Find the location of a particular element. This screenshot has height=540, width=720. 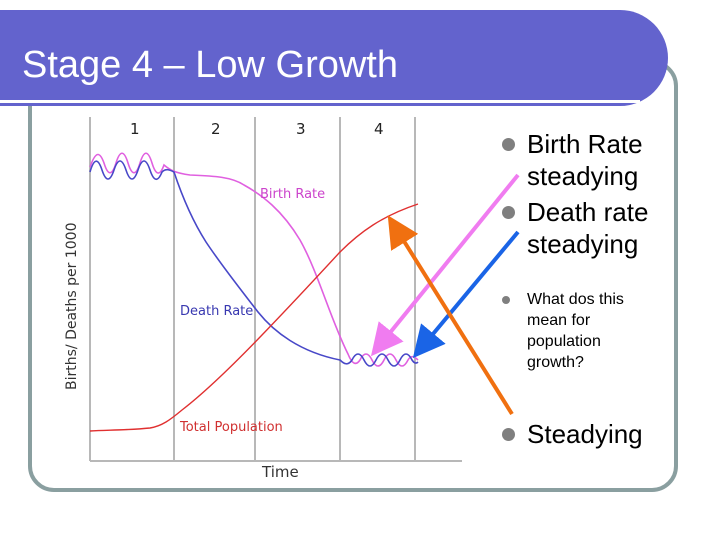

arrow-orange is located at coordinates (450, 315).